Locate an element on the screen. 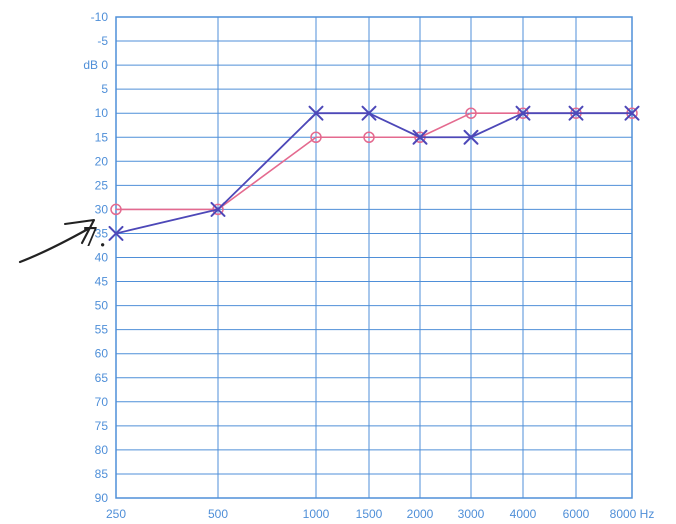  y-tick-label: 75 is located at coordinates (102, 426).